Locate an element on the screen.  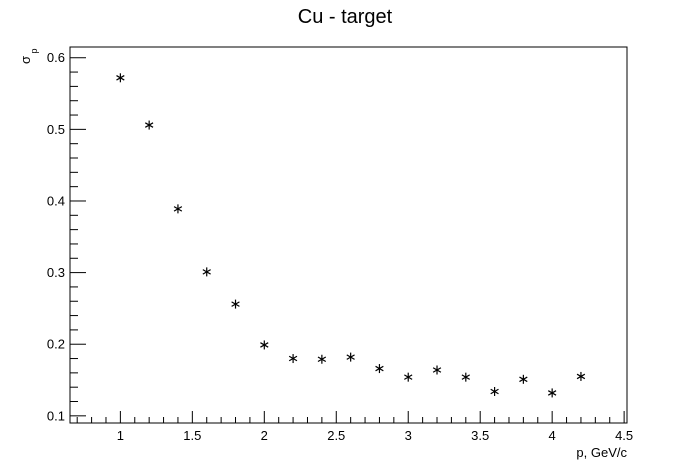
y-axis-label-subscript: p is located at coordinates (34, 50).